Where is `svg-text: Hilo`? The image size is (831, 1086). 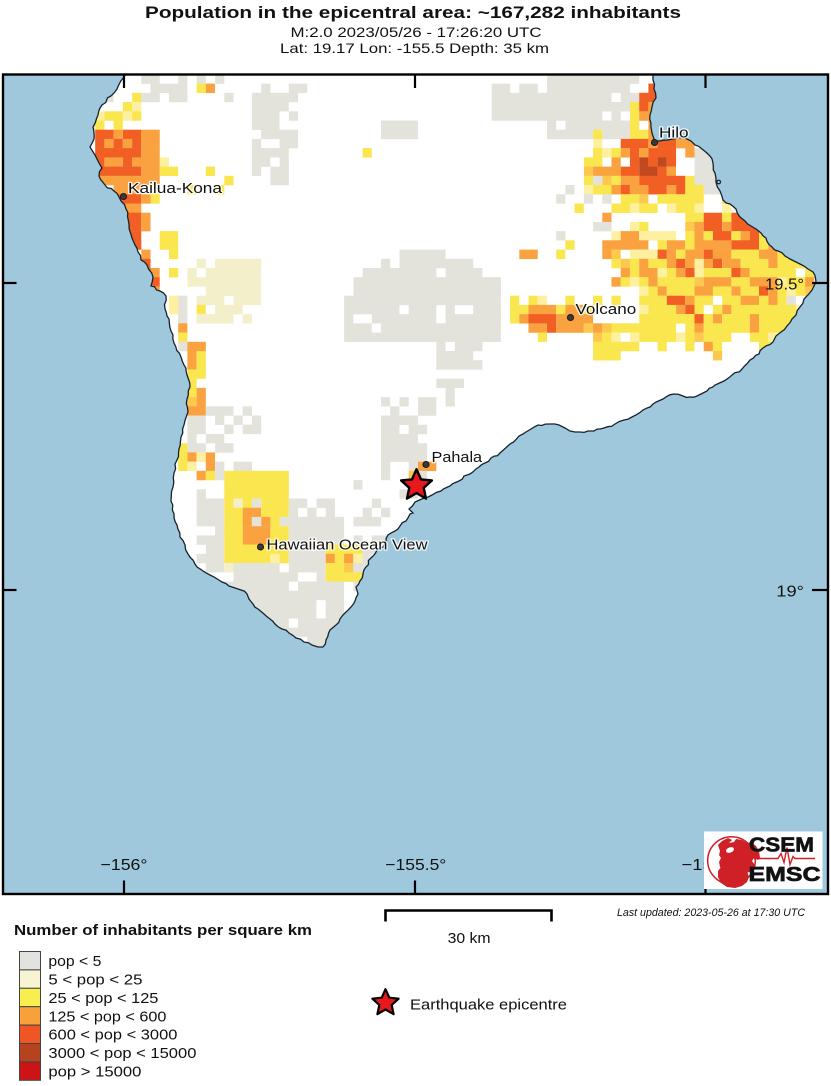
svg-text: Hilo is located at coordinates (674, 133).